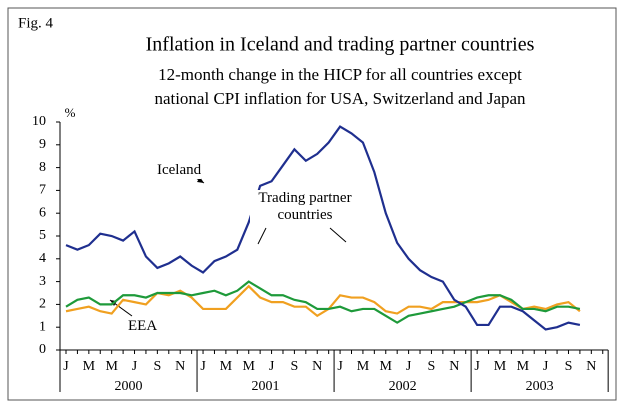  I want to click on y-tick-label: 2, so click(42, 304).